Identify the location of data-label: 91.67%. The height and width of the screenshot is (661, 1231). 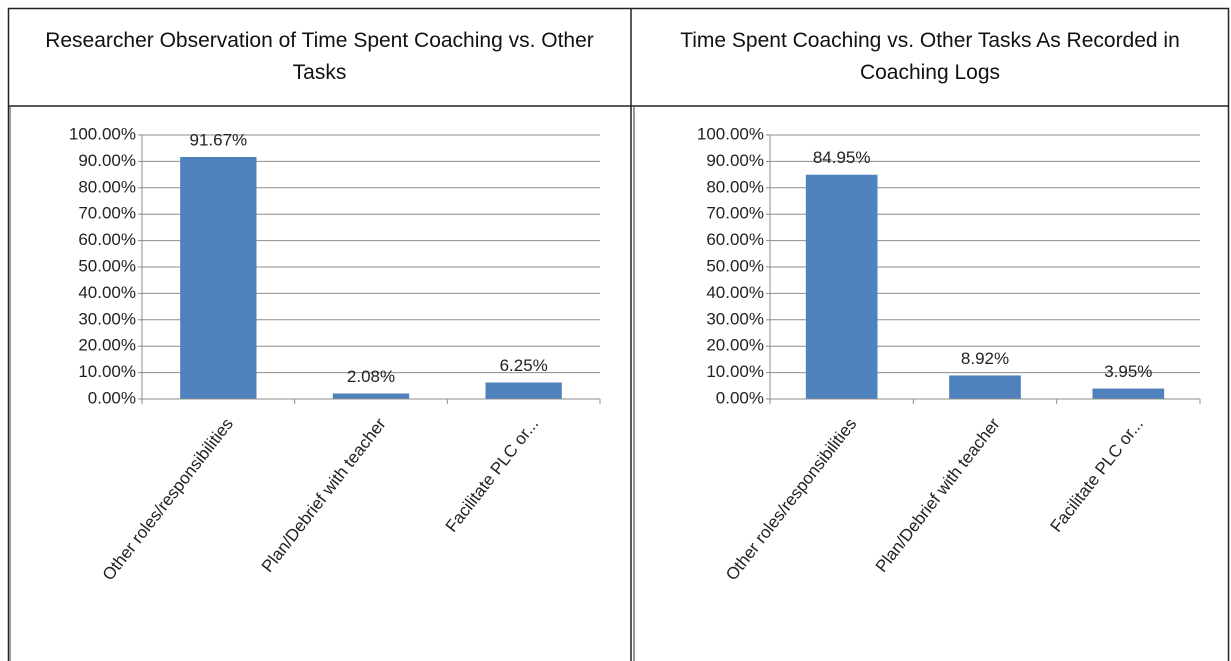
(218, 139).